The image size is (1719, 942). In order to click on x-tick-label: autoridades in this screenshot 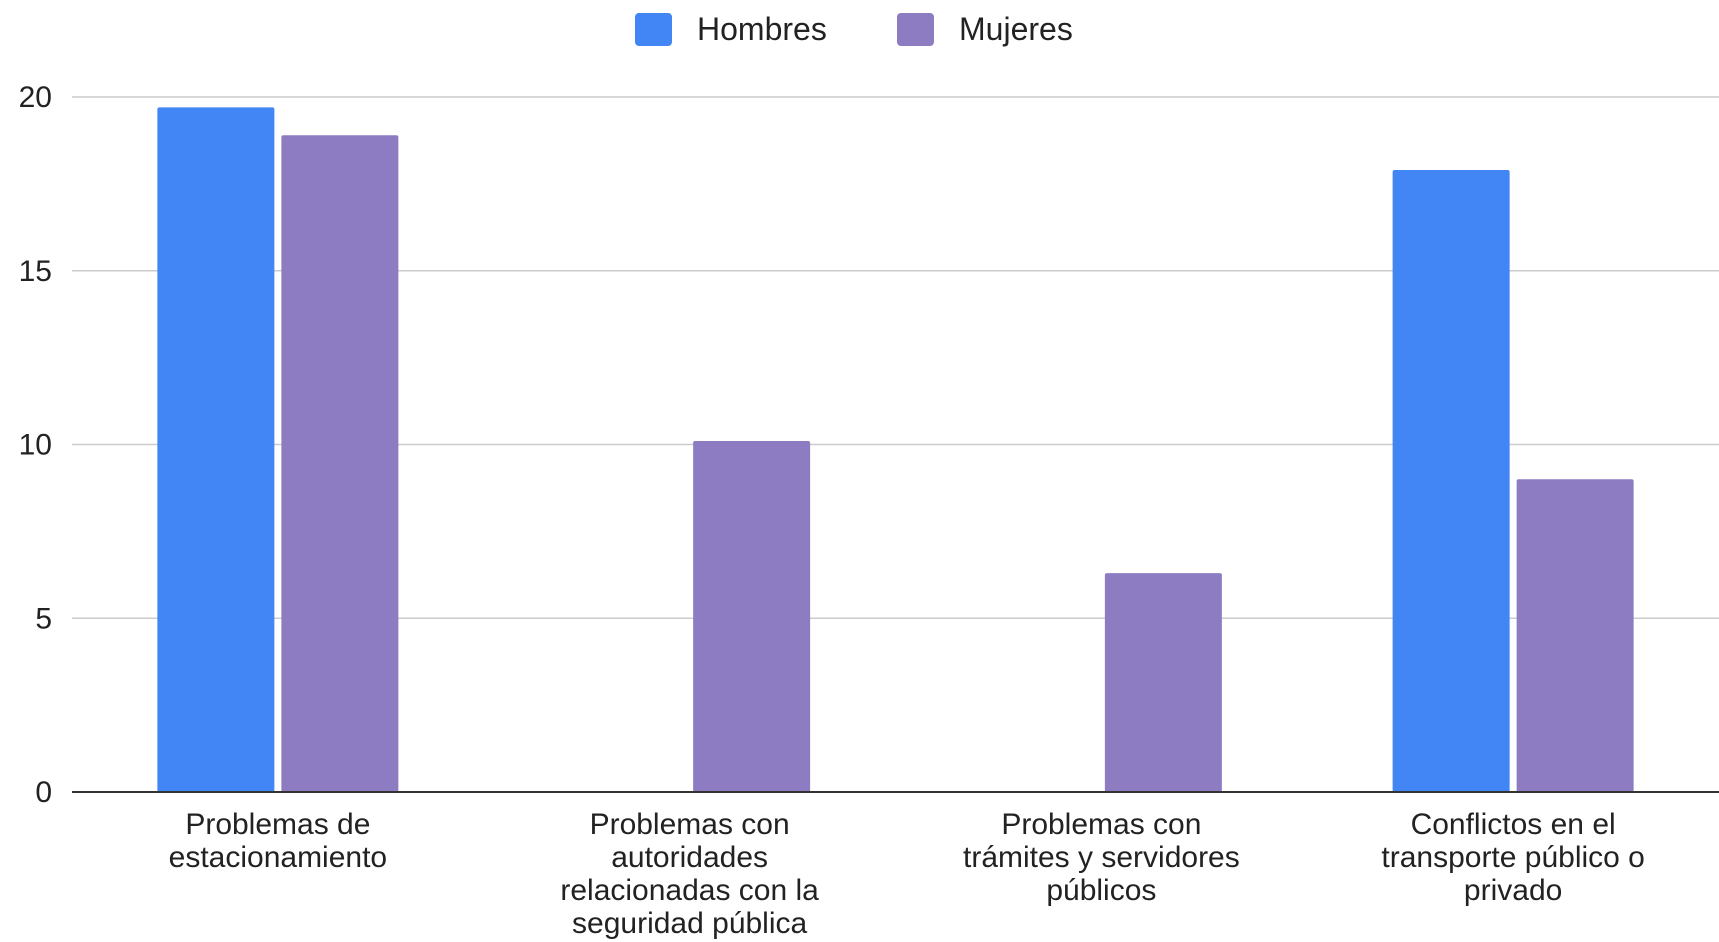, I will do `click(689, 857)`.